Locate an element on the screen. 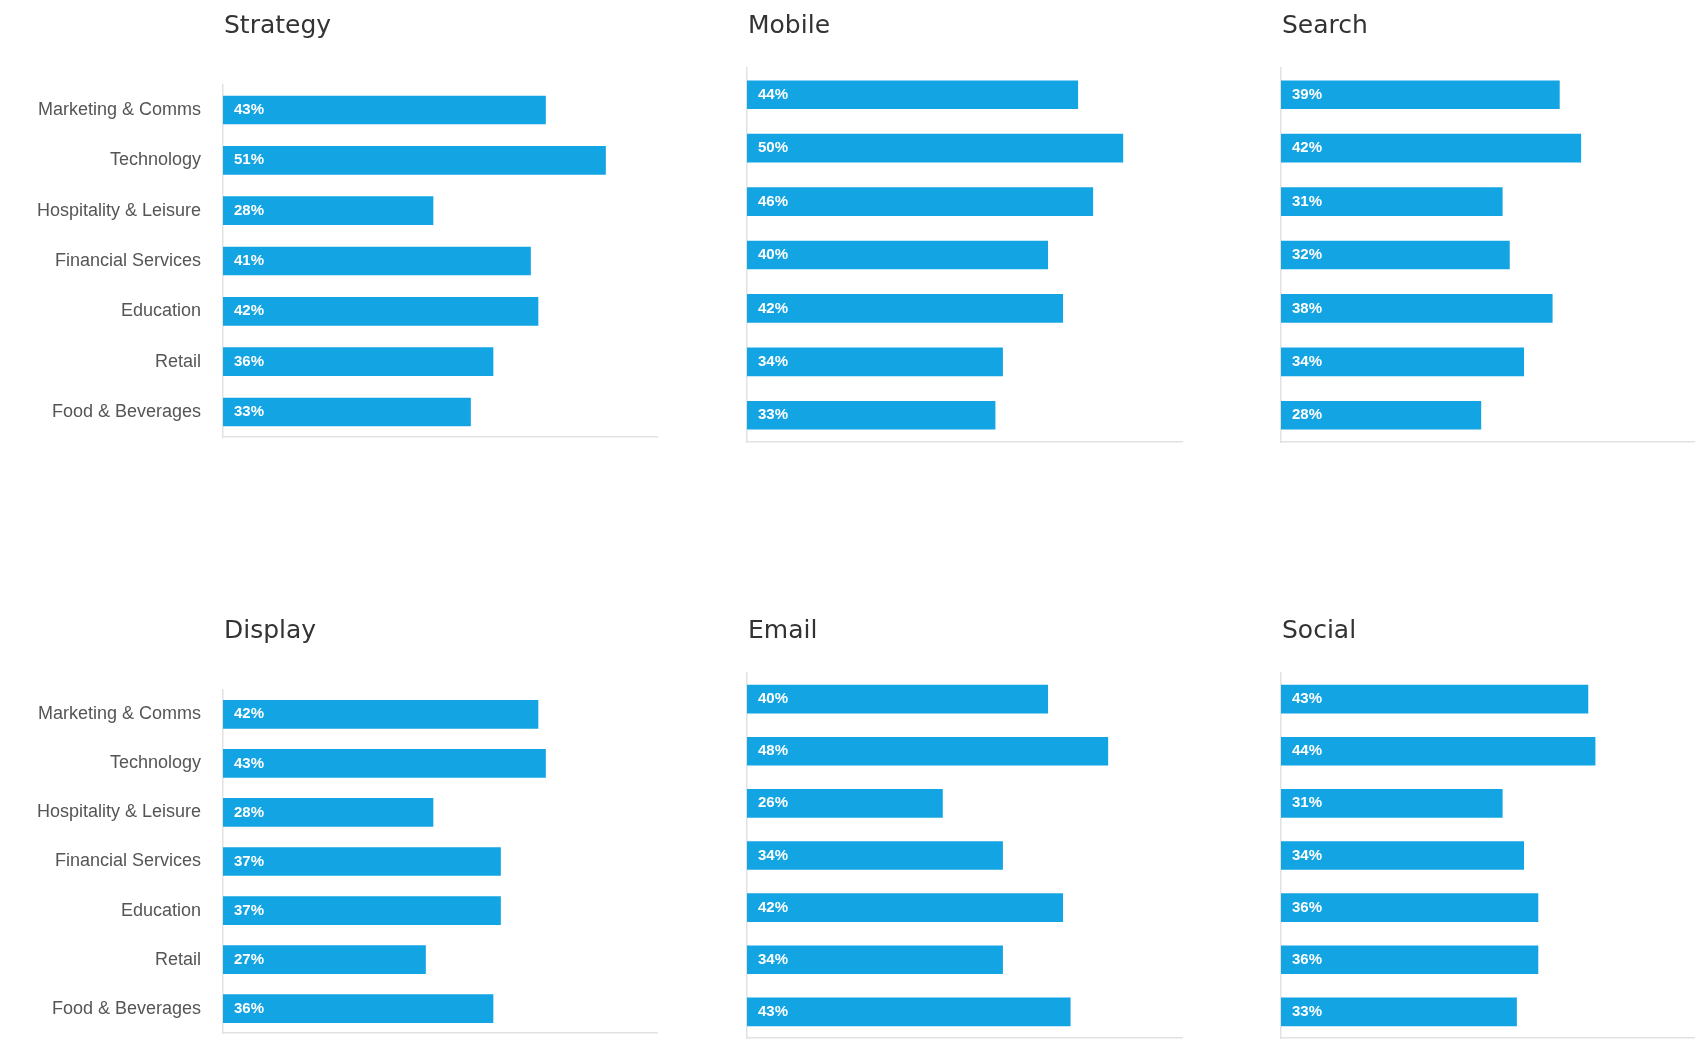 The width and height of the screenshot is (1695, 1058). data-label: 32% is located at coordinates (1307, 254).